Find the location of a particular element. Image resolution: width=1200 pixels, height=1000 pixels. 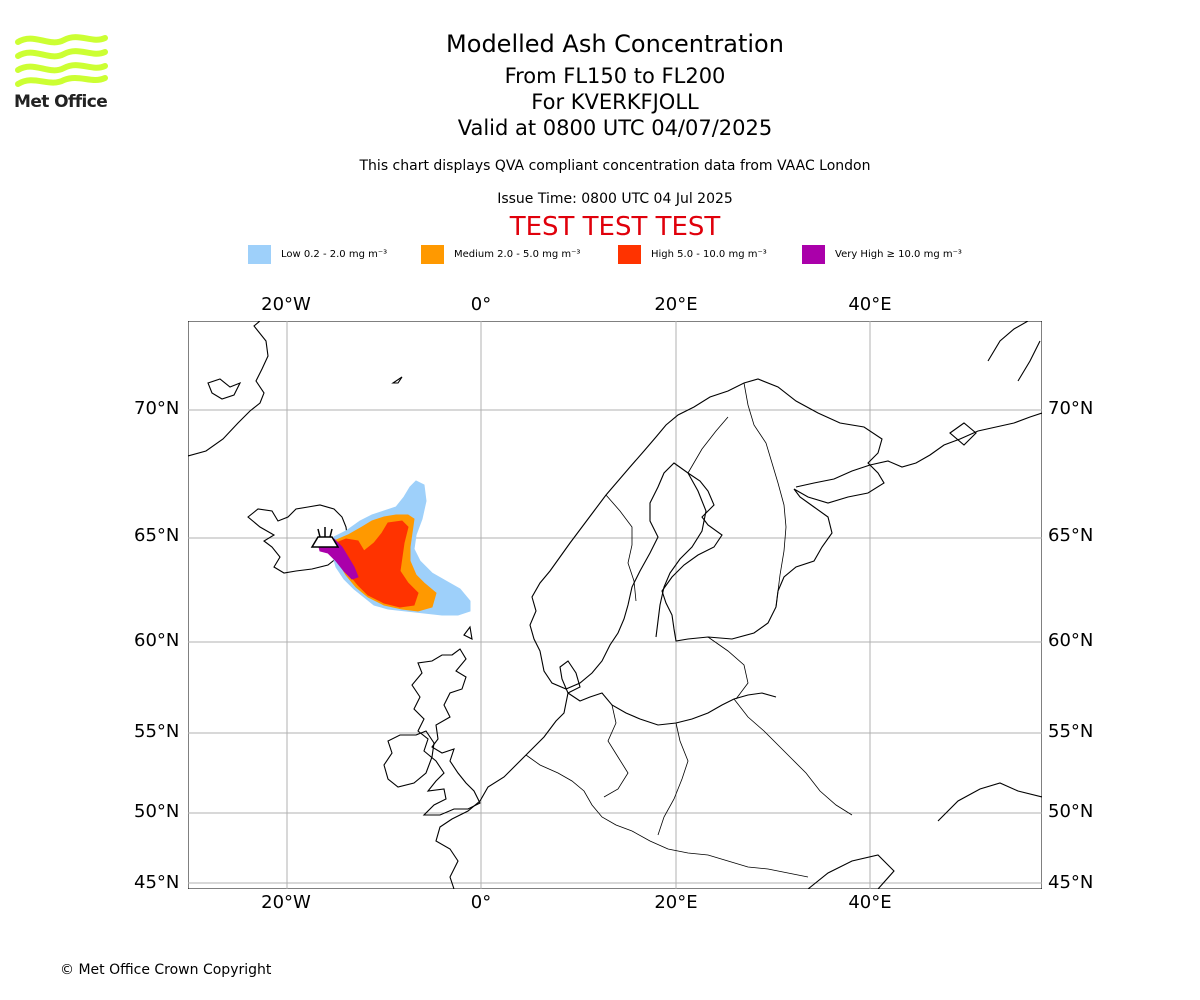

coast-great-britain is located at coordinates (446, 732).